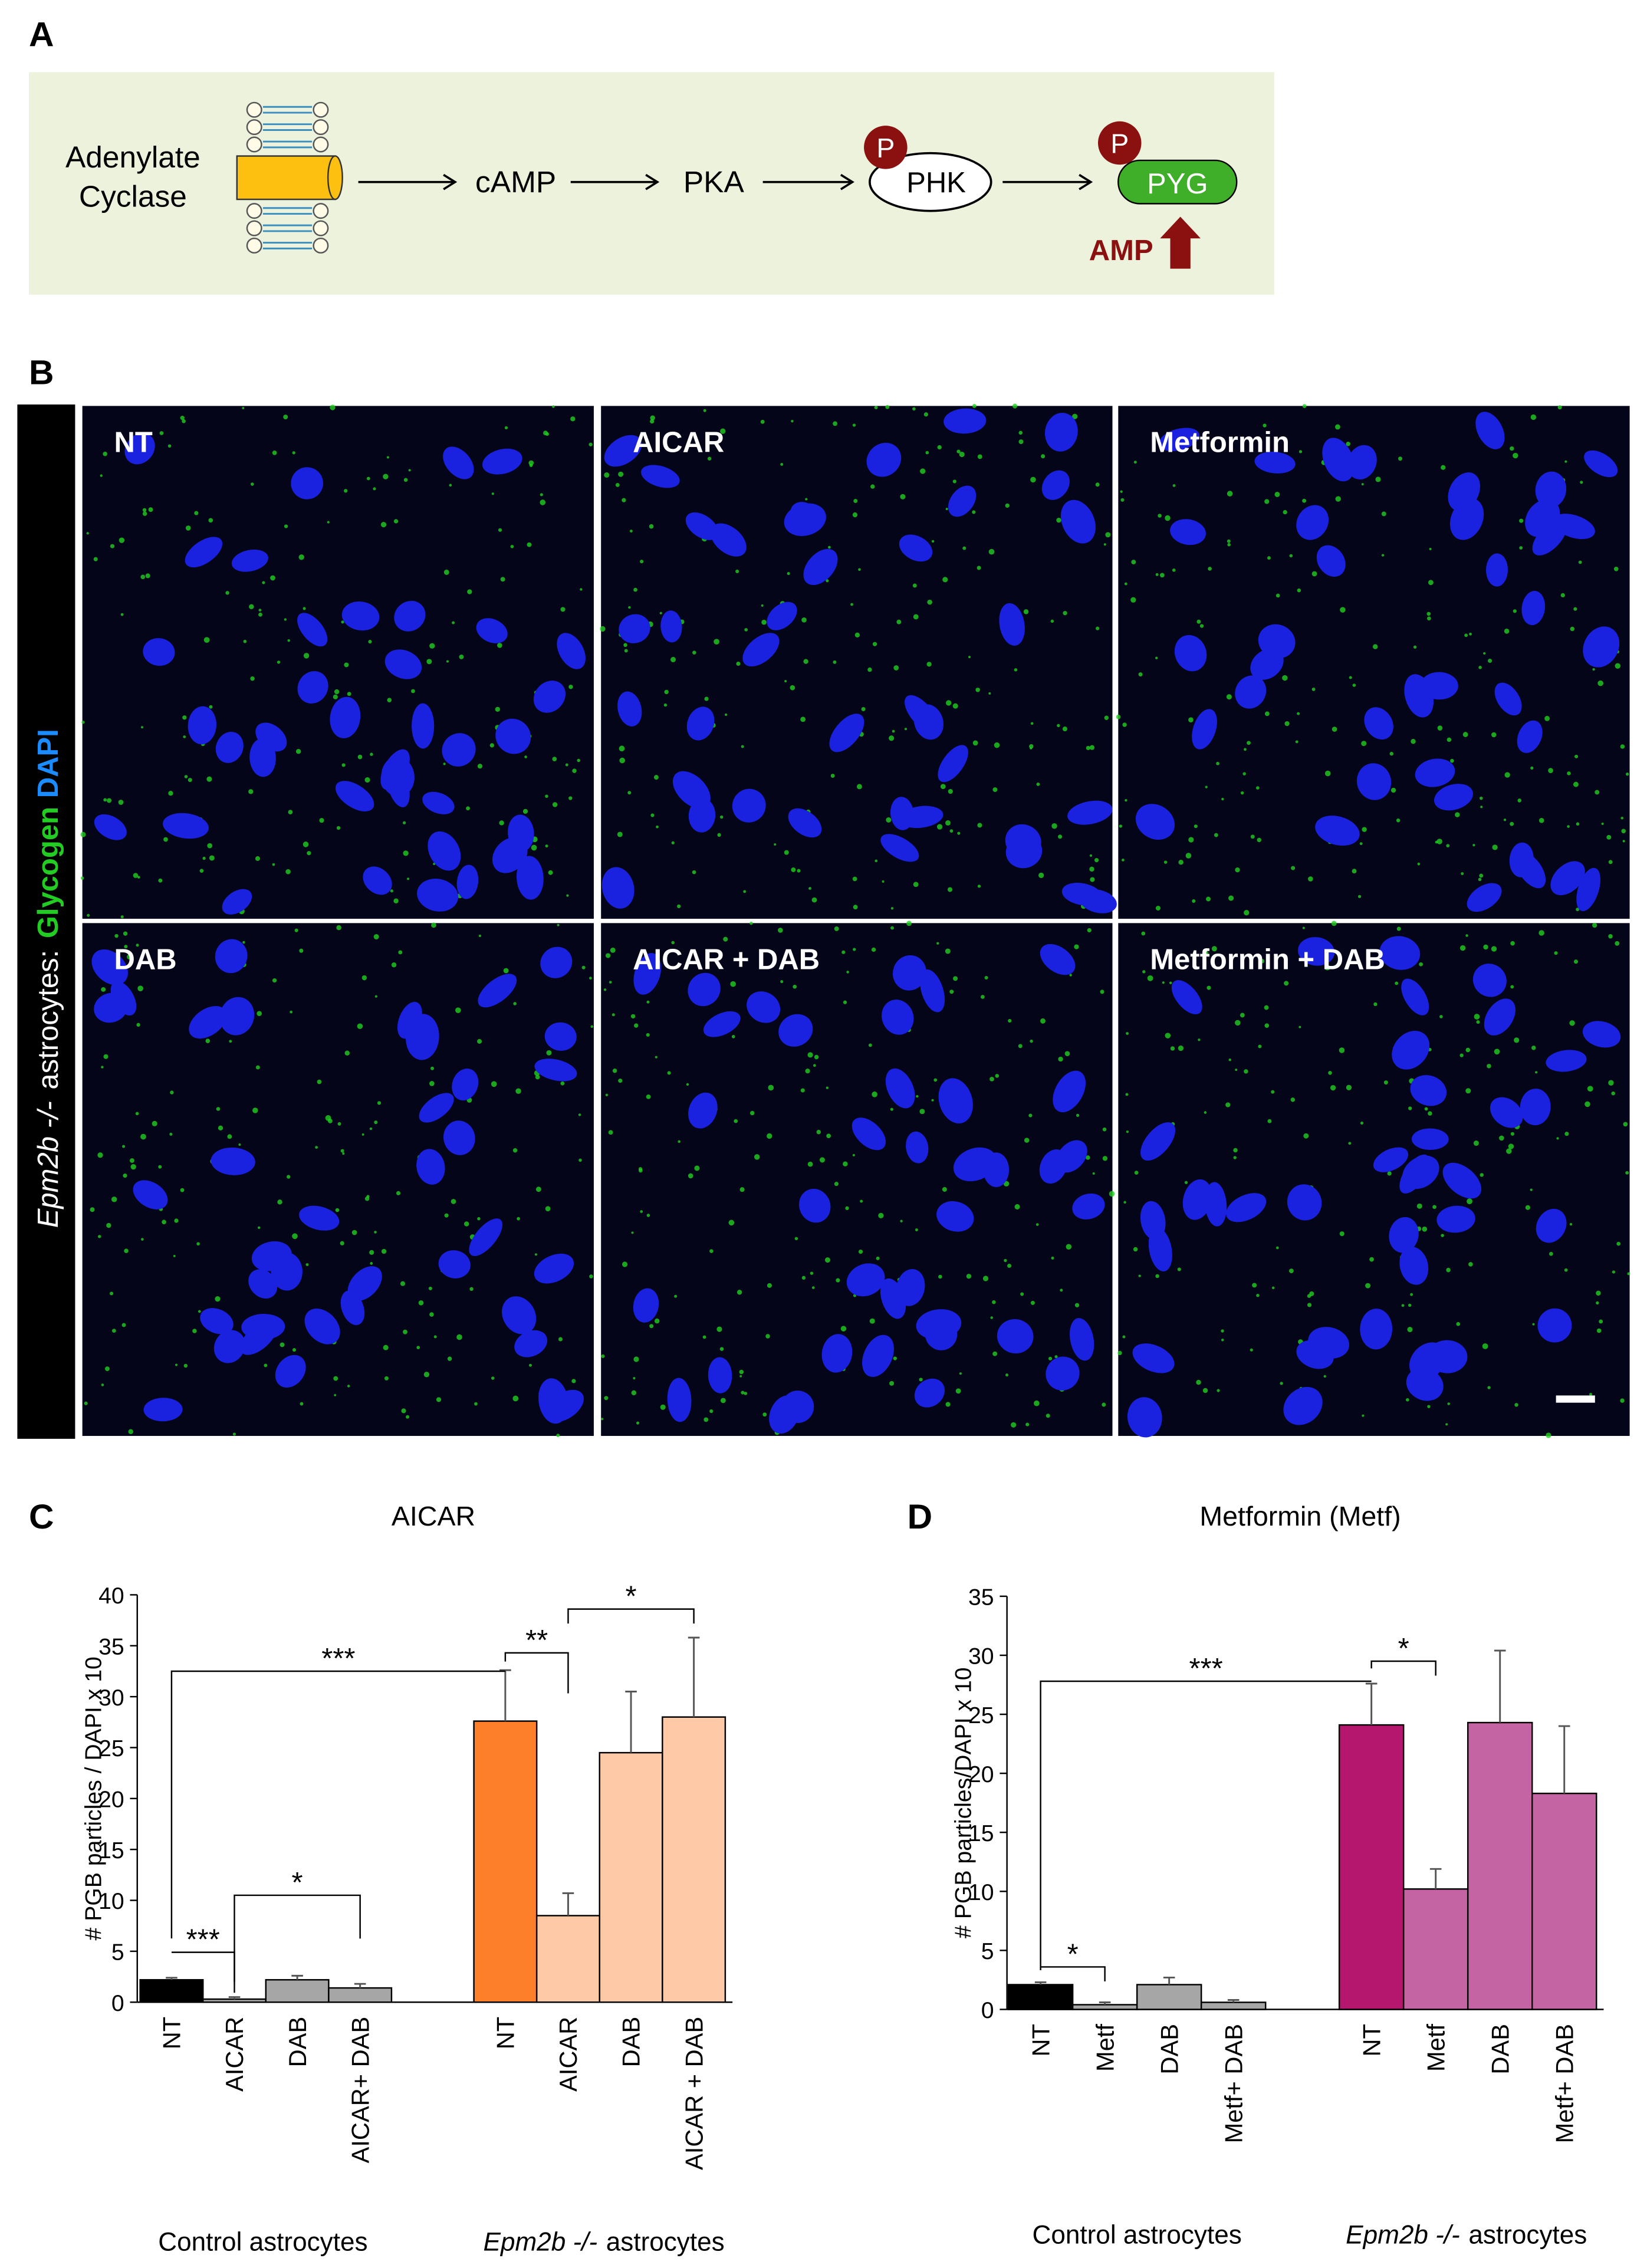  I want to click on panel-letter: D, so click(920, 1517).